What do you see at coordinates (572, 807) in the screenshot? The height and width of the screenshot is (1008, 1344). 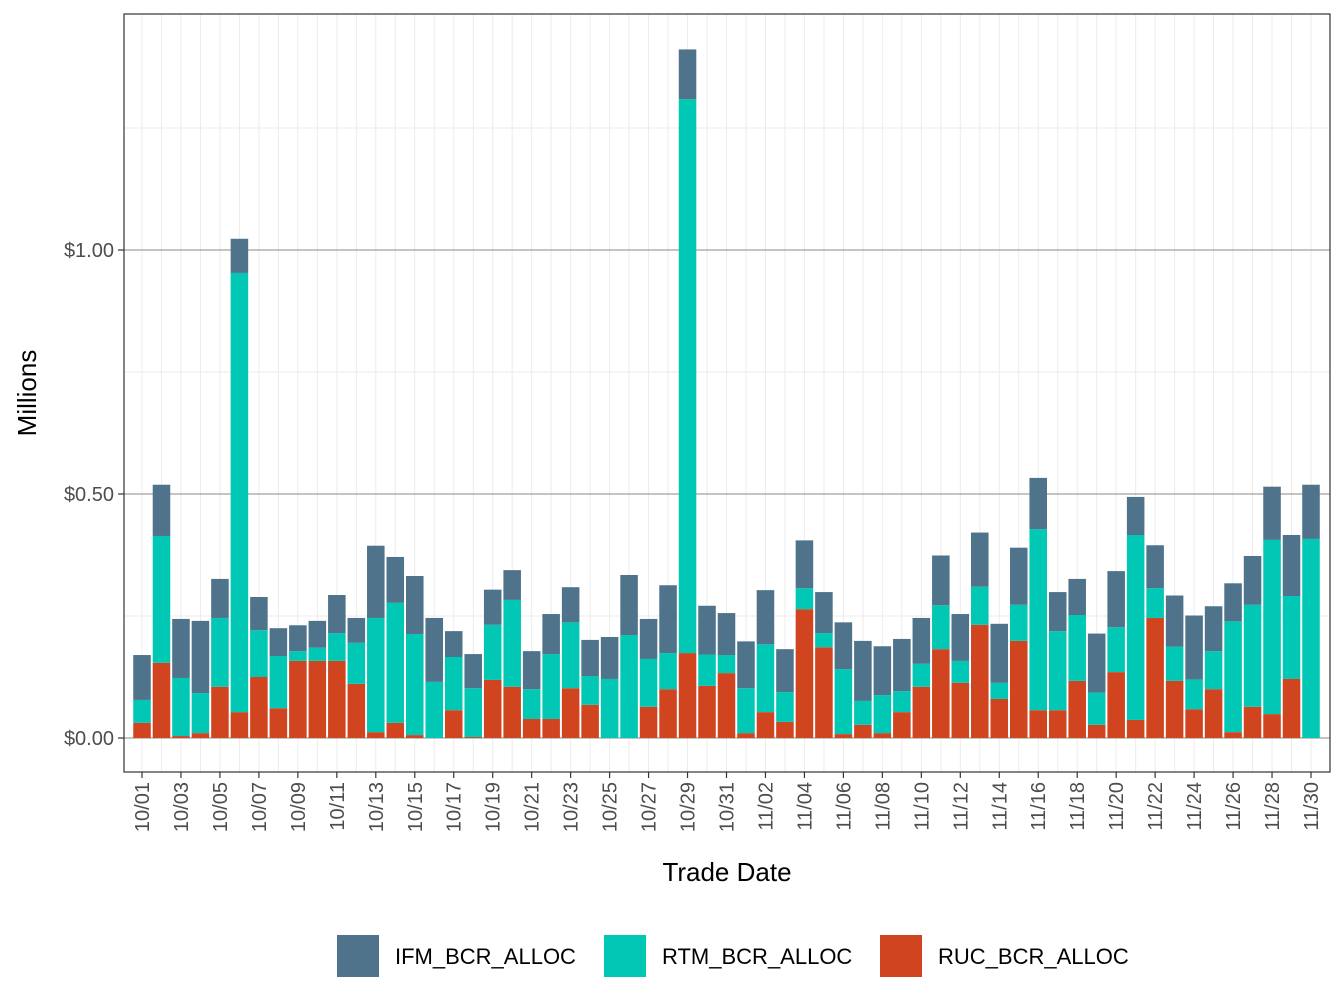 I see `x-tick-label: 10/23` at bounding box center [572, 807].